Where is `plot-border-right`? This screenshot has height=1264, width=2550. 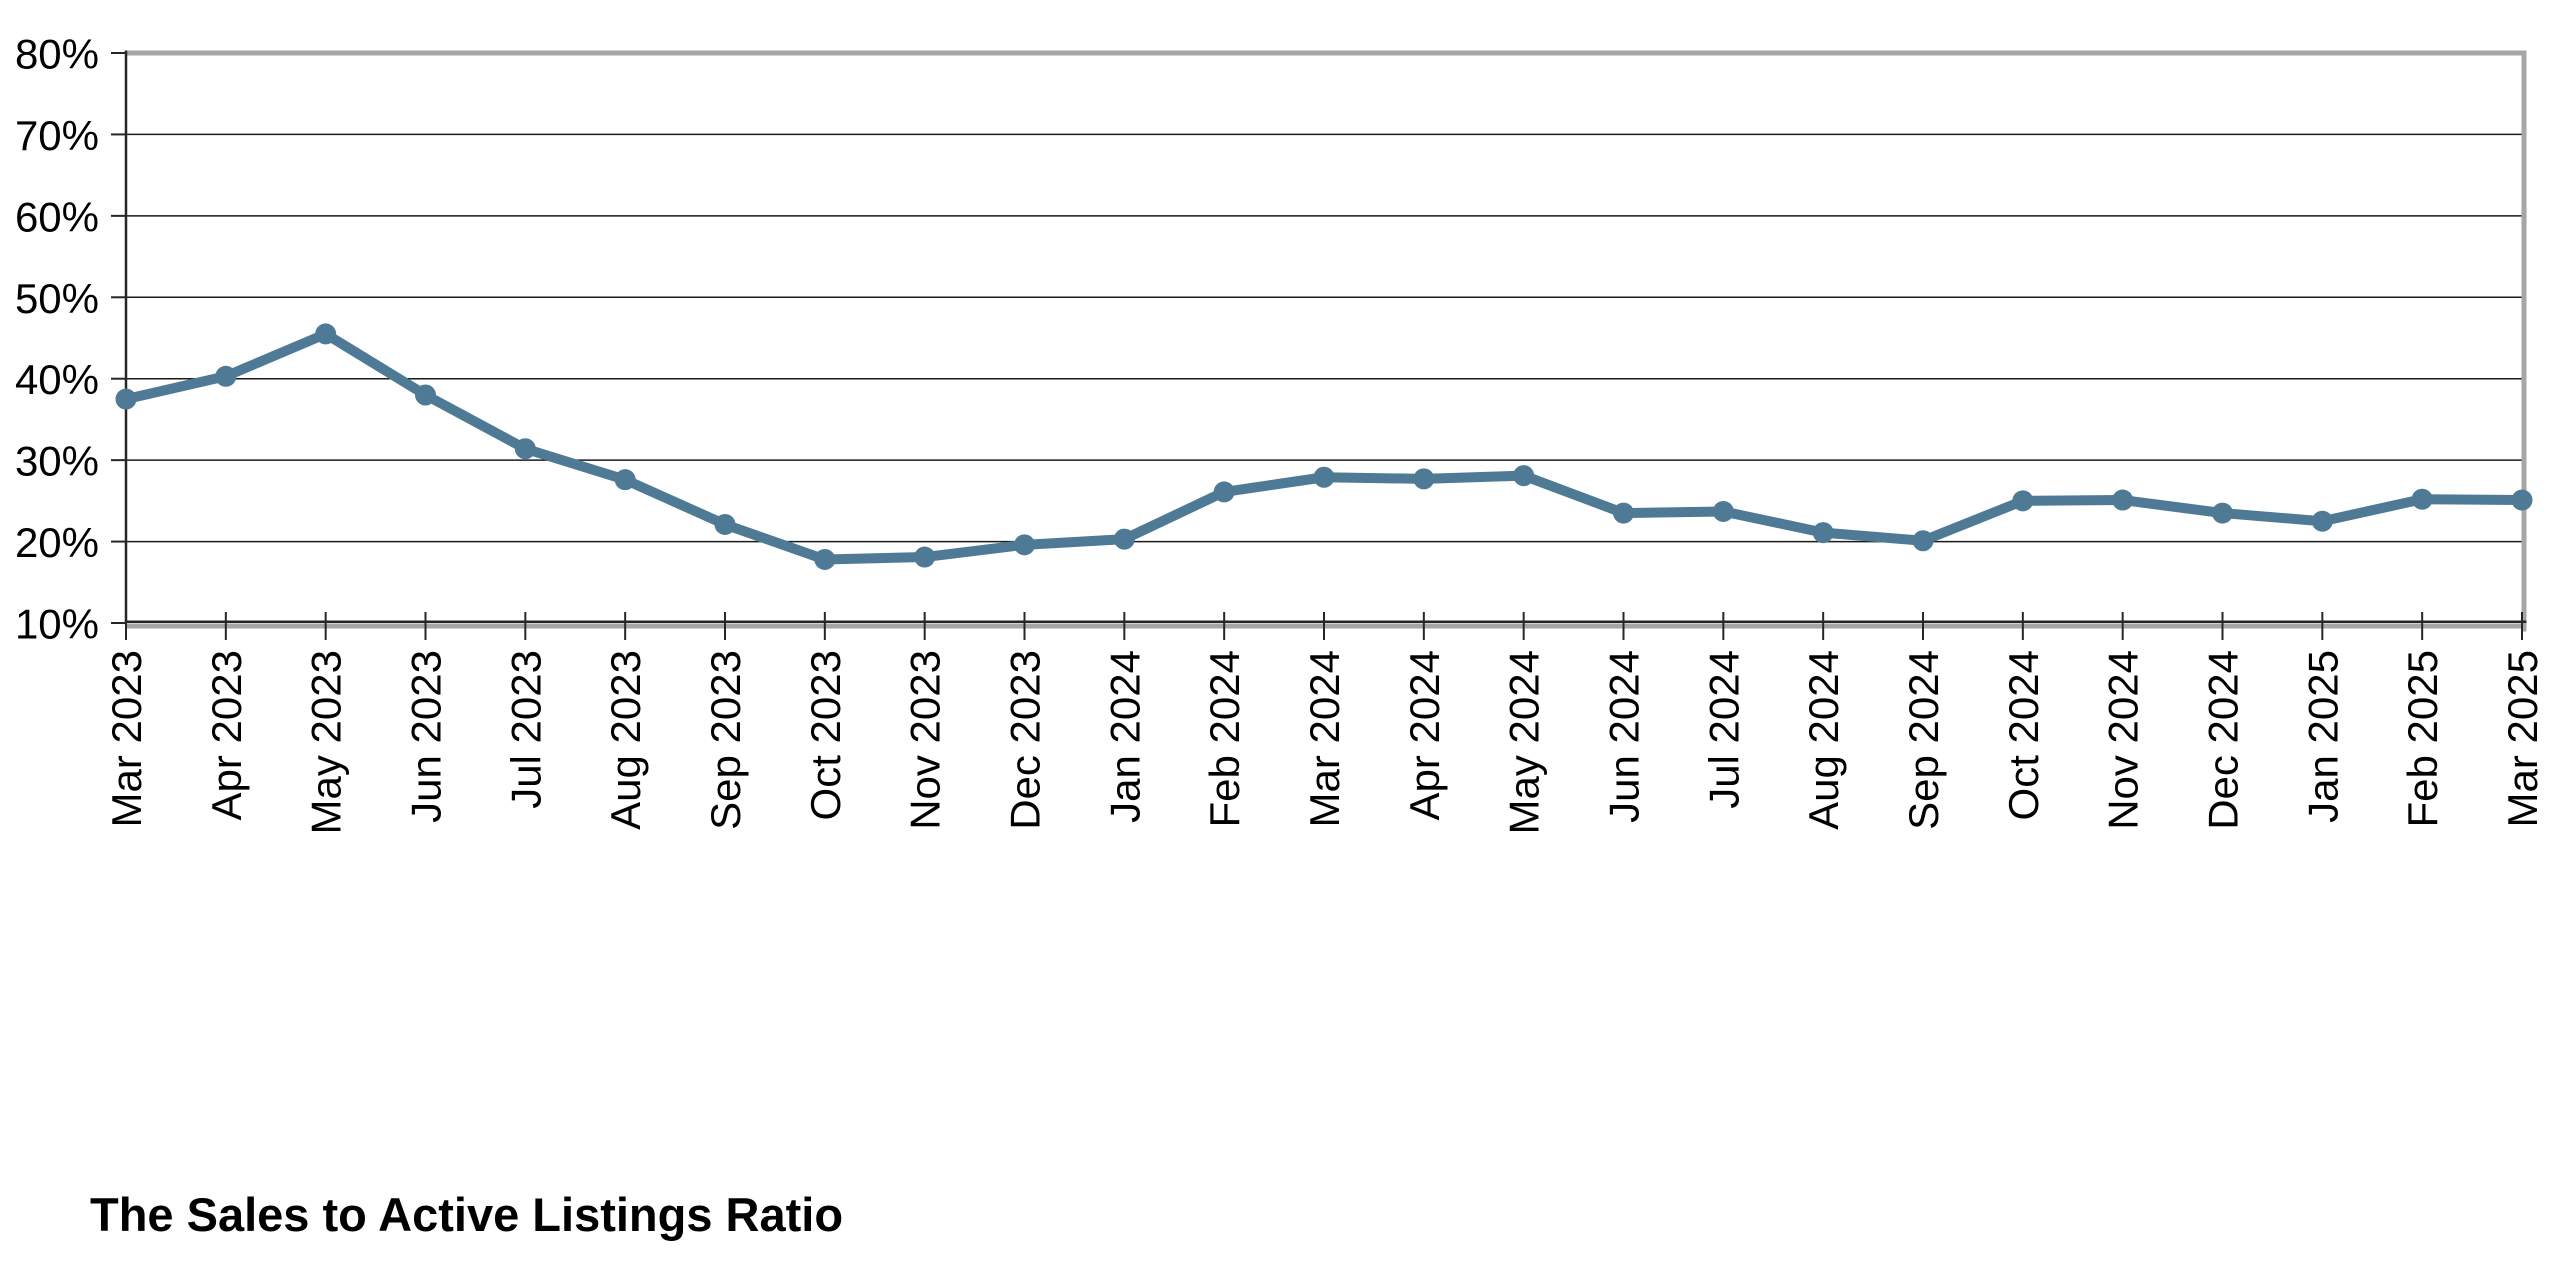
plot-border-right is located at coordinates (2524, 341).